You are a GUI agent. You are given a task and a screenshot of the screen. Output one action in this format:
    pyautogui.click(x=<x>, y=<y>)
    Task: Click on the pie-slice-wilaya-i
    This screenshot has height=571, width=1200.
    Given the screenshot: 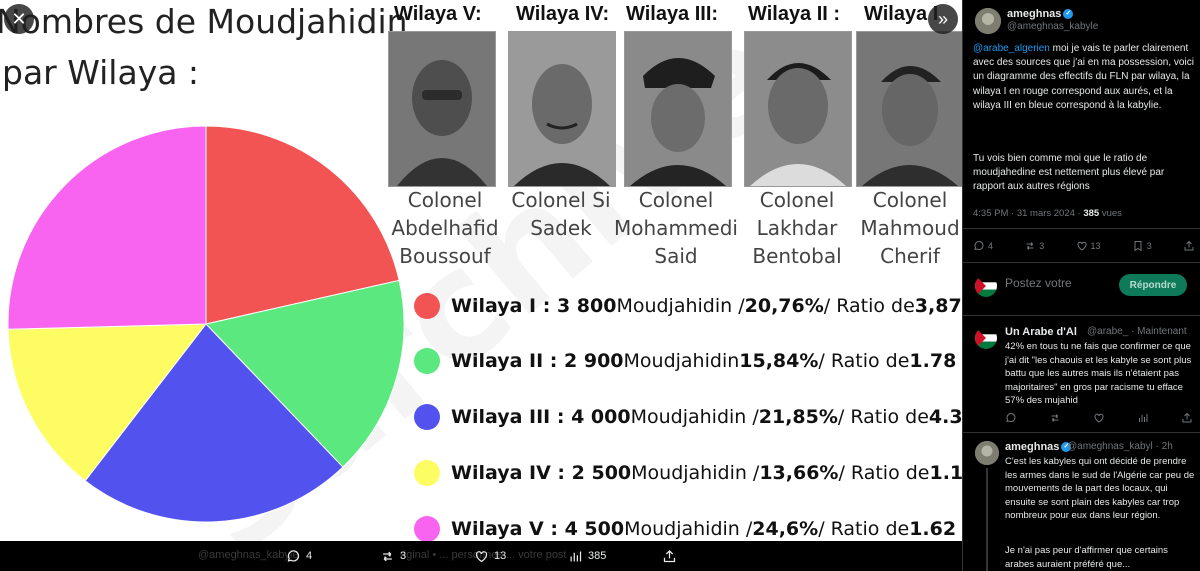 What is the action you would take?
    pyautogui.click(x=302, y=225)
    